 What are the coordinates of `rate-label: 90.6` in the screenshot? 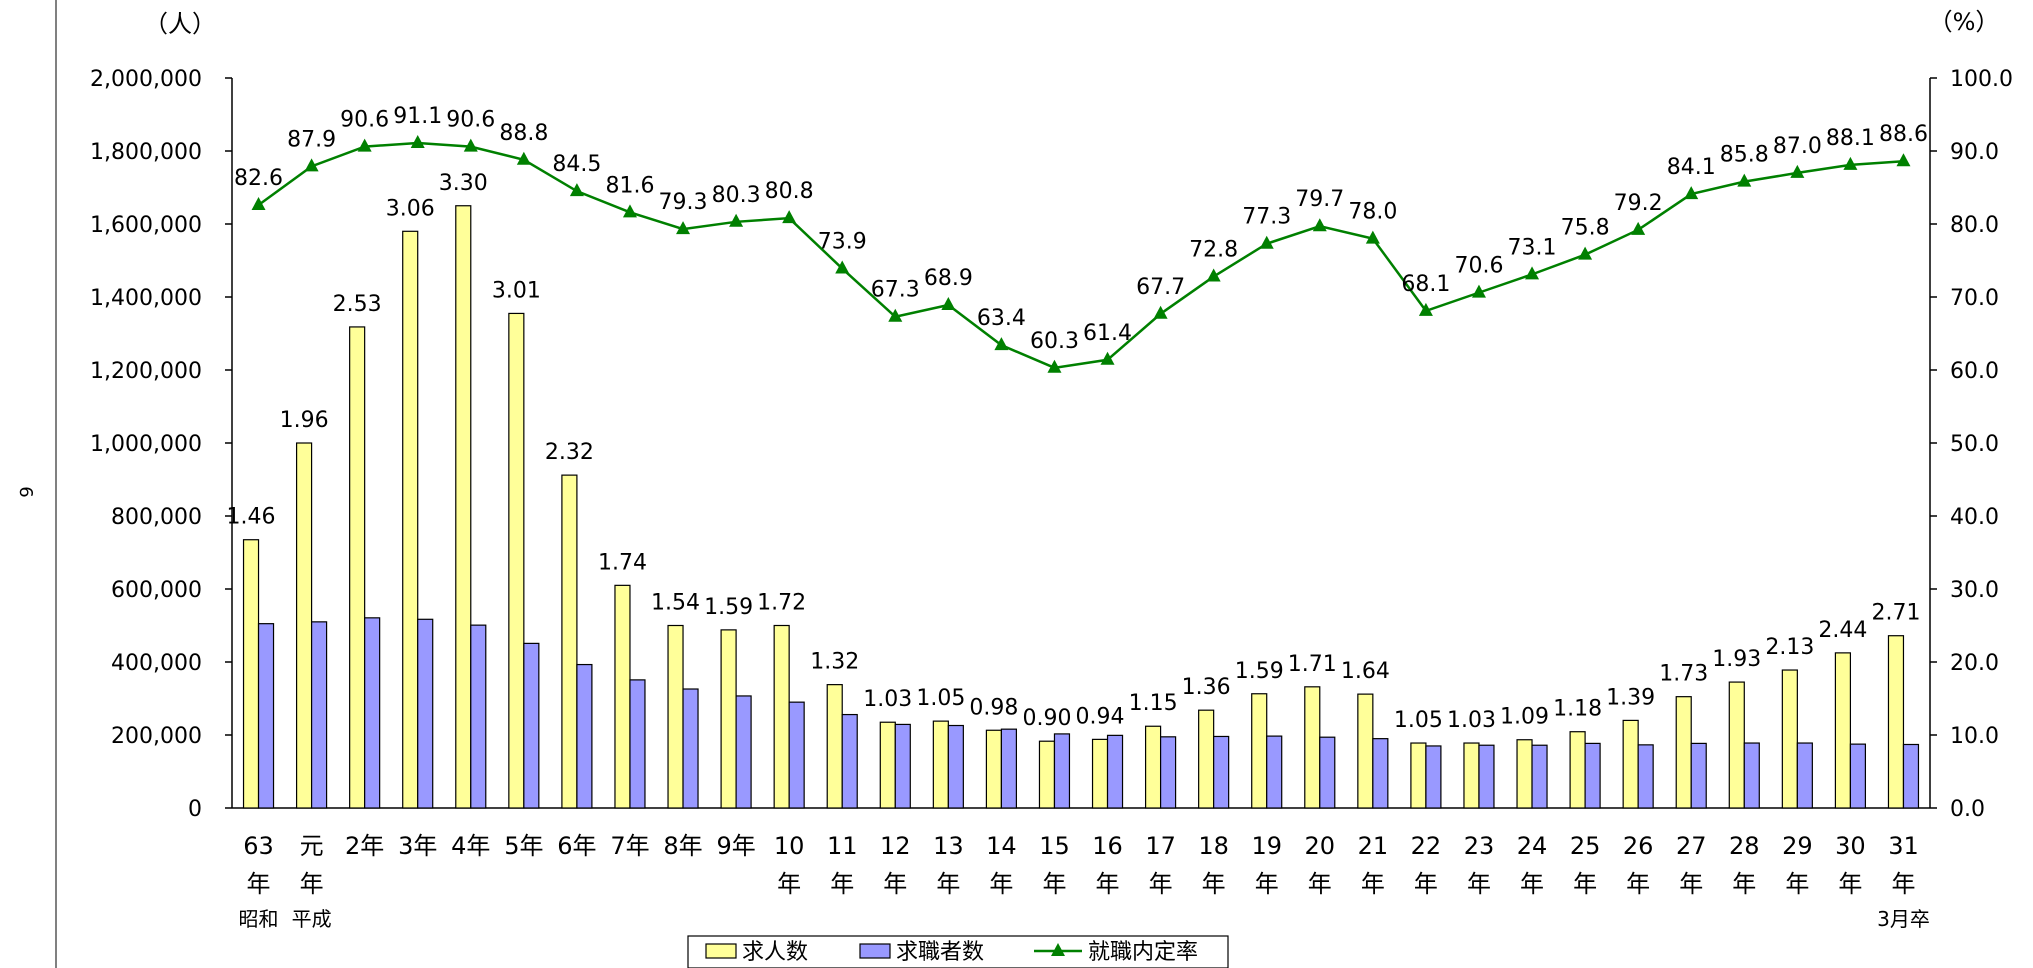 It's located at (470, 120).